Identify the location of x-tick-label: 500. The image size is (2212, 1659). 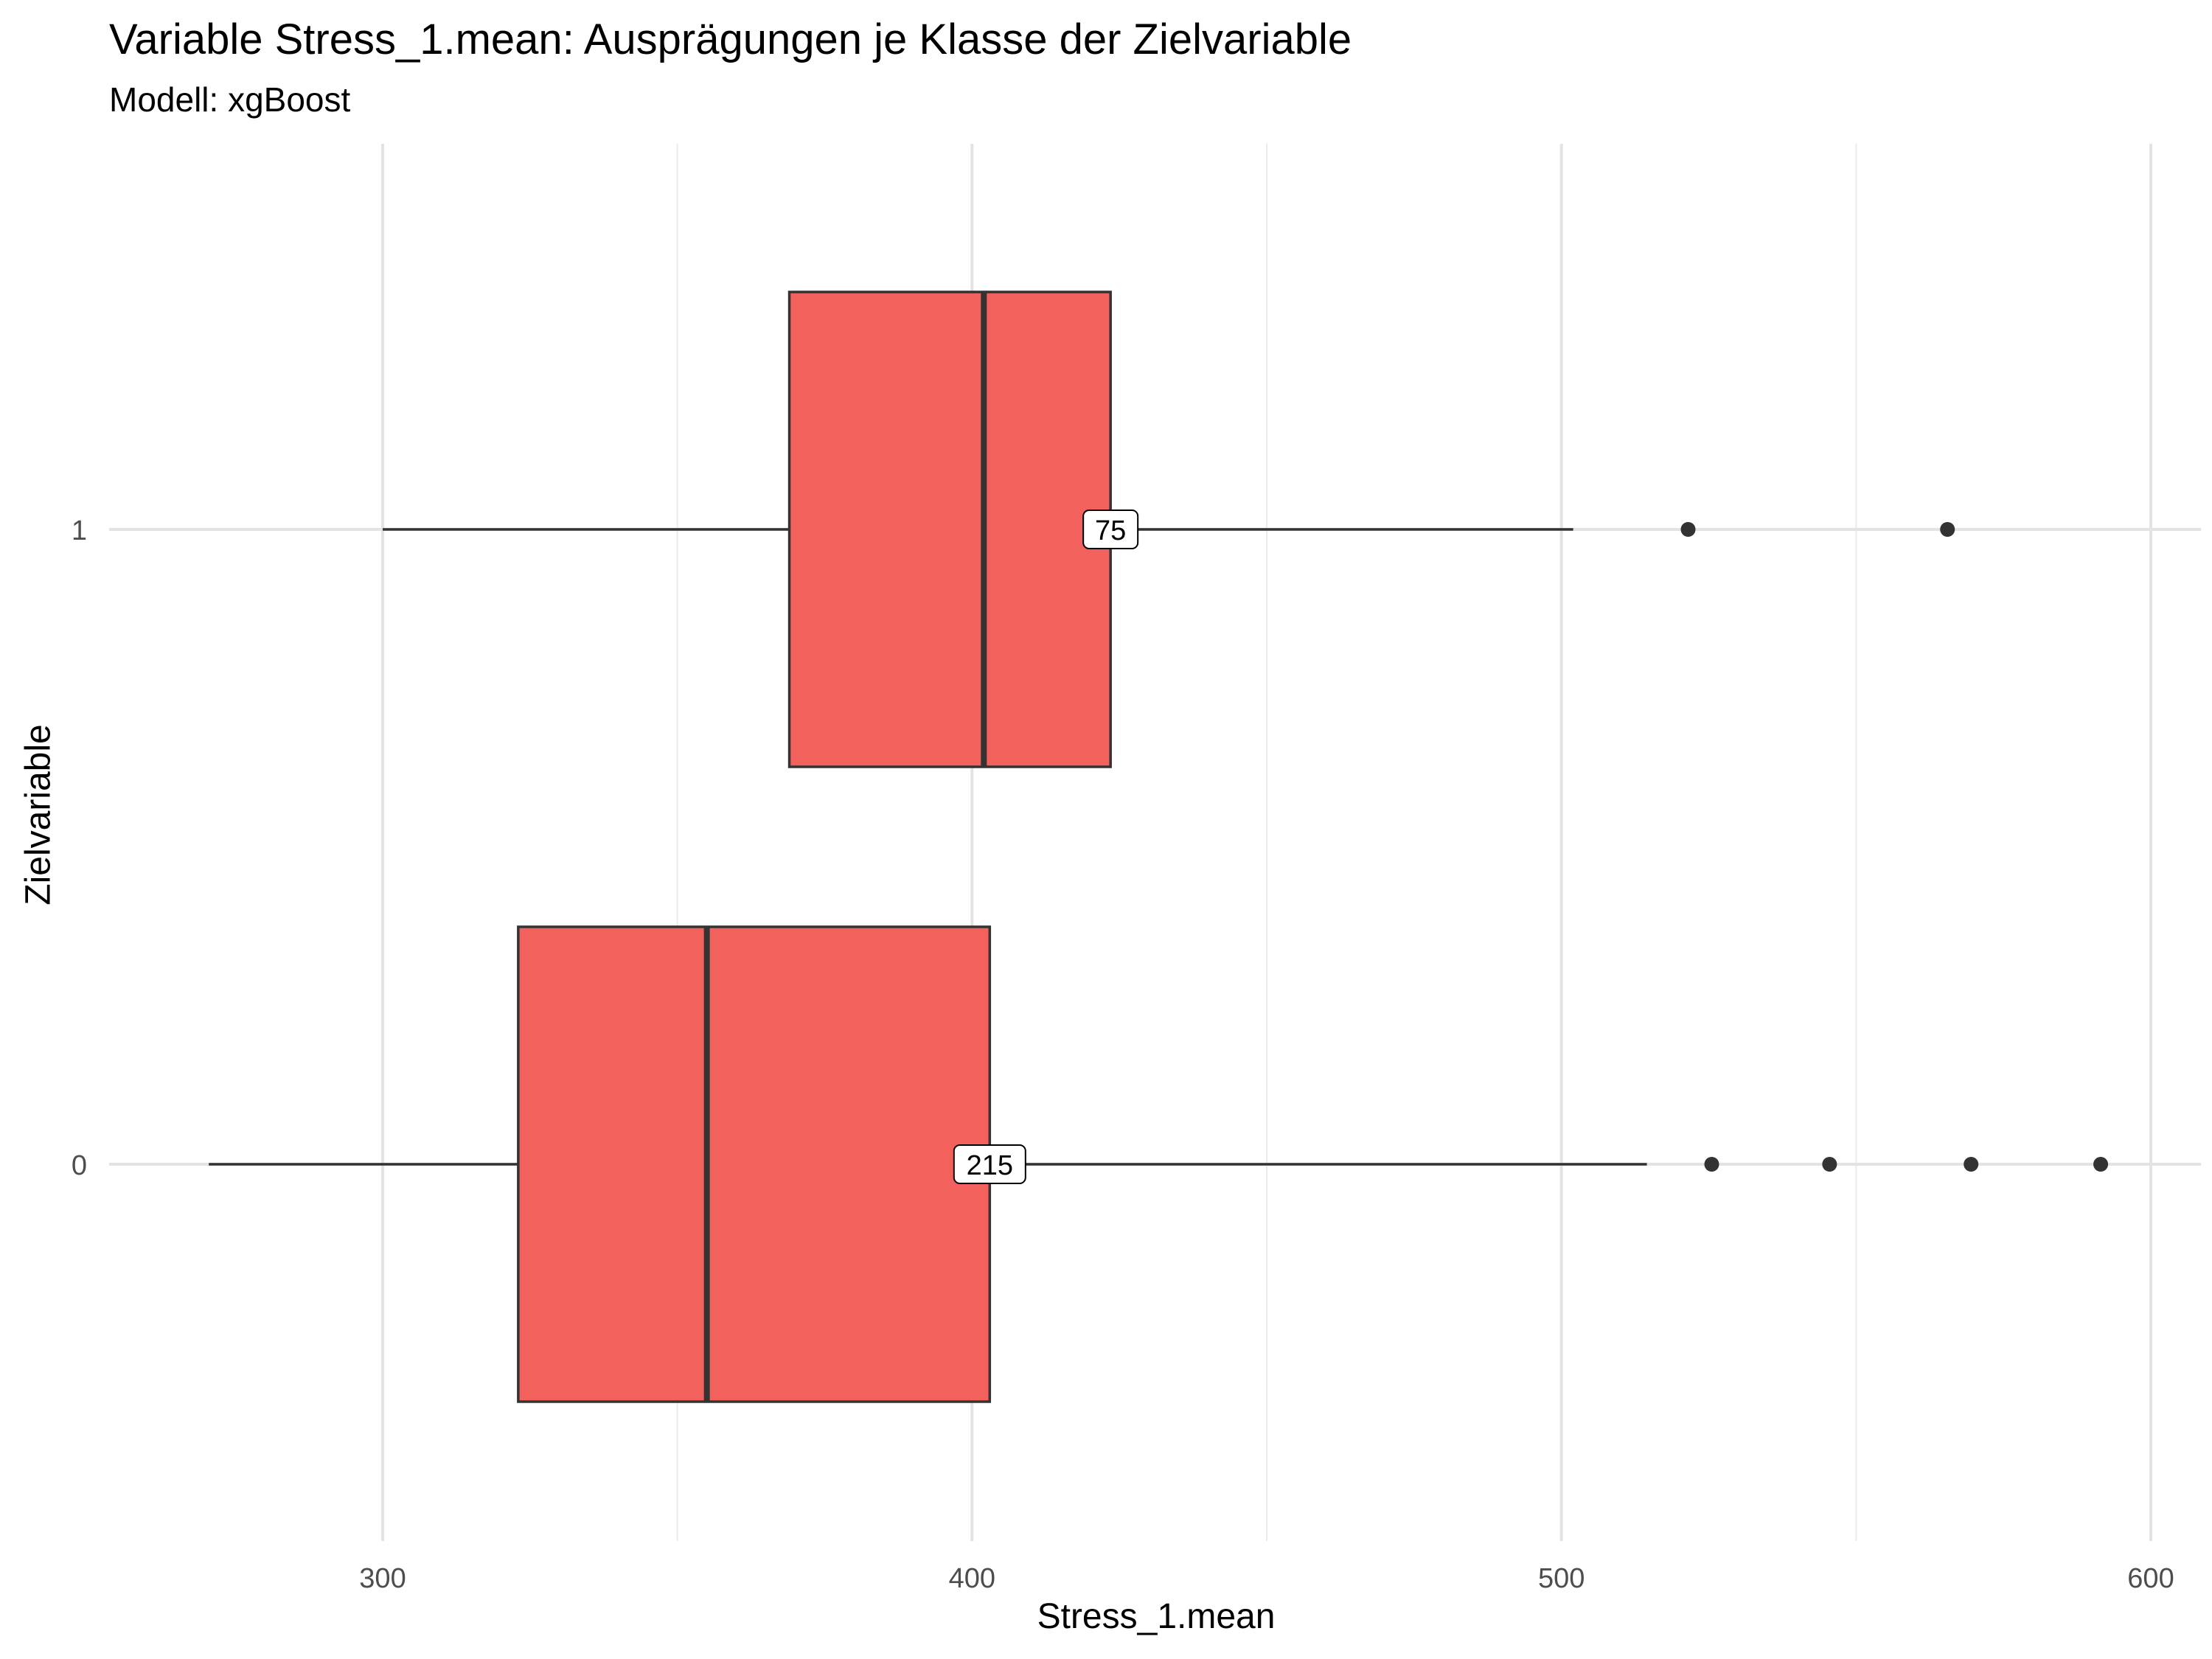
(1561, 1578).